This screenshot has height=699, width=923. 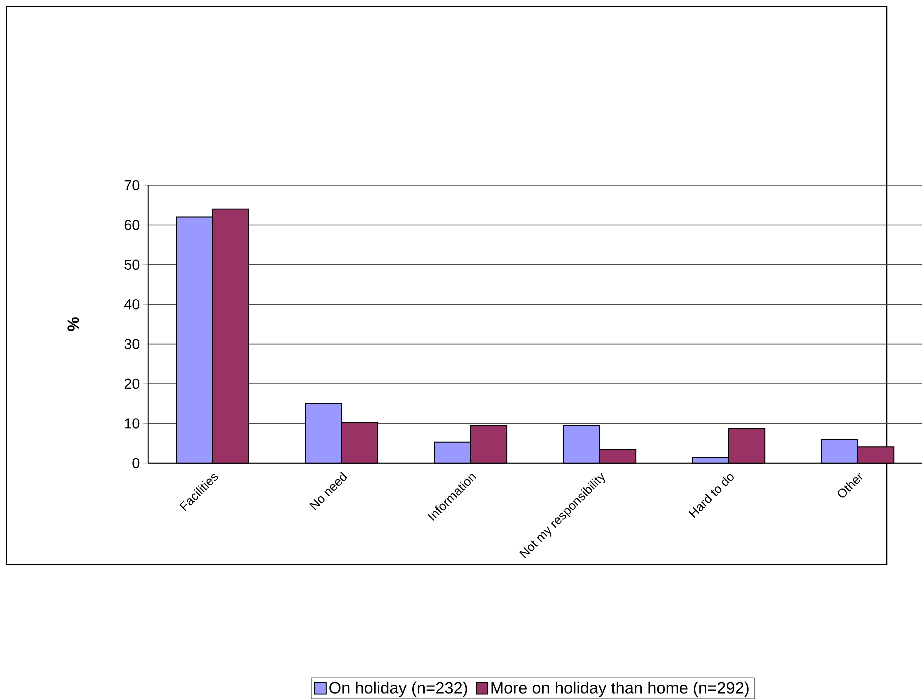 What do you see at coordinates (132, 265) in the screenshot?
I see `y-tick-label: 50` at bounding box center [132, 265].